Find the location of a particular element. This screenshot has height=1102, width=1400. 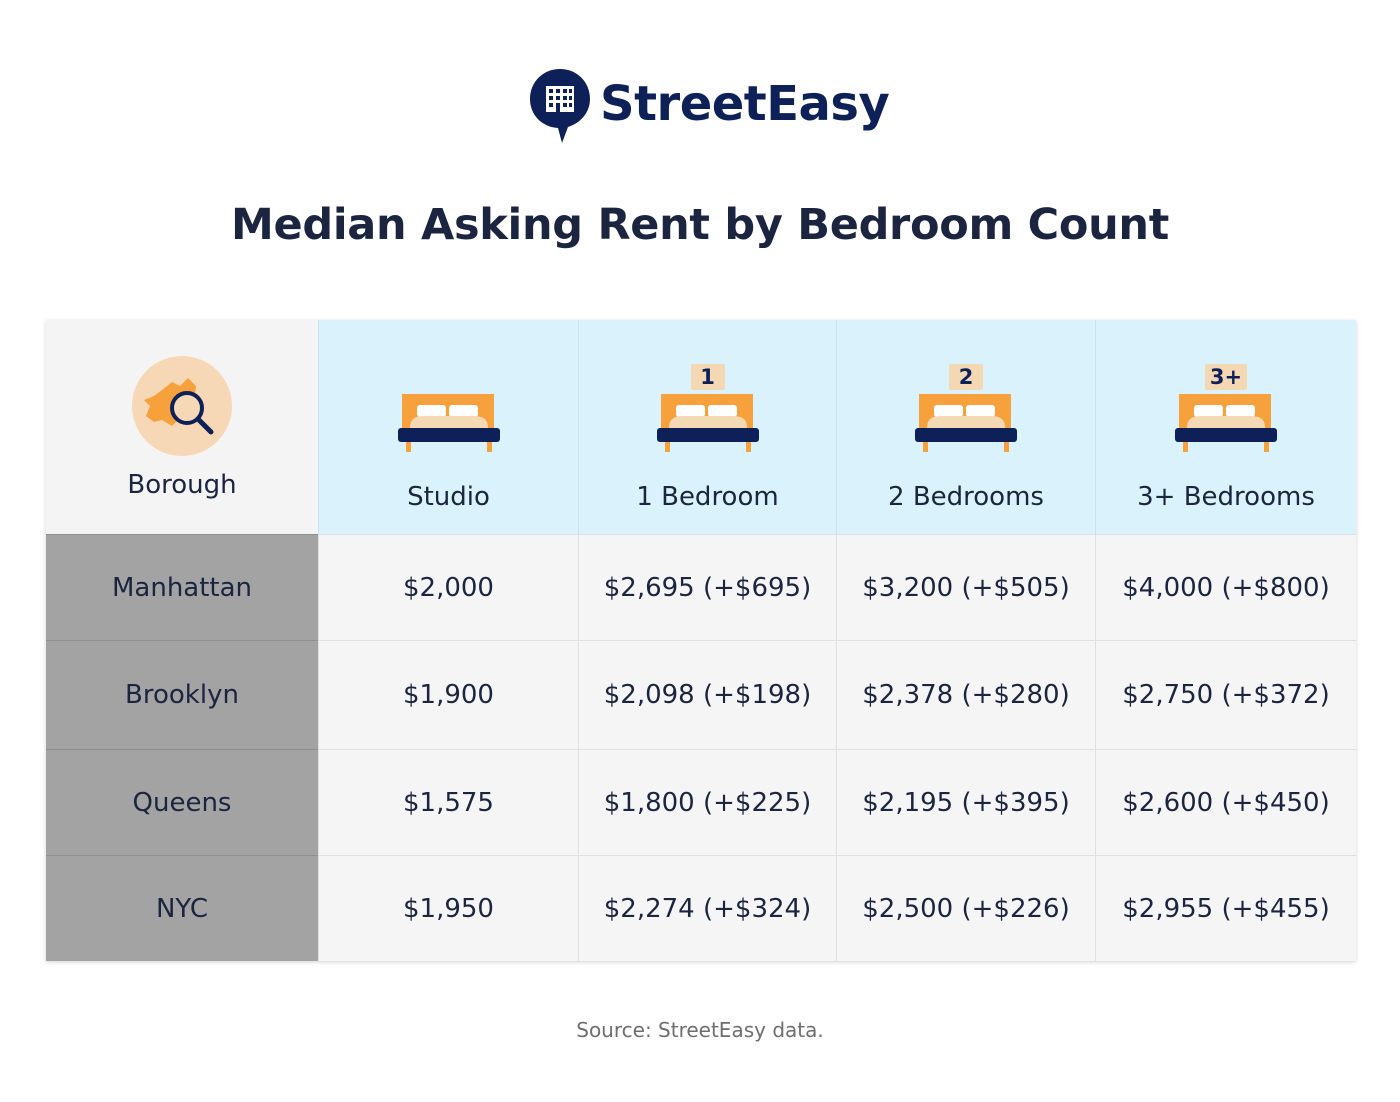

badge-slot: 1 is located at coordinates (707, 375).